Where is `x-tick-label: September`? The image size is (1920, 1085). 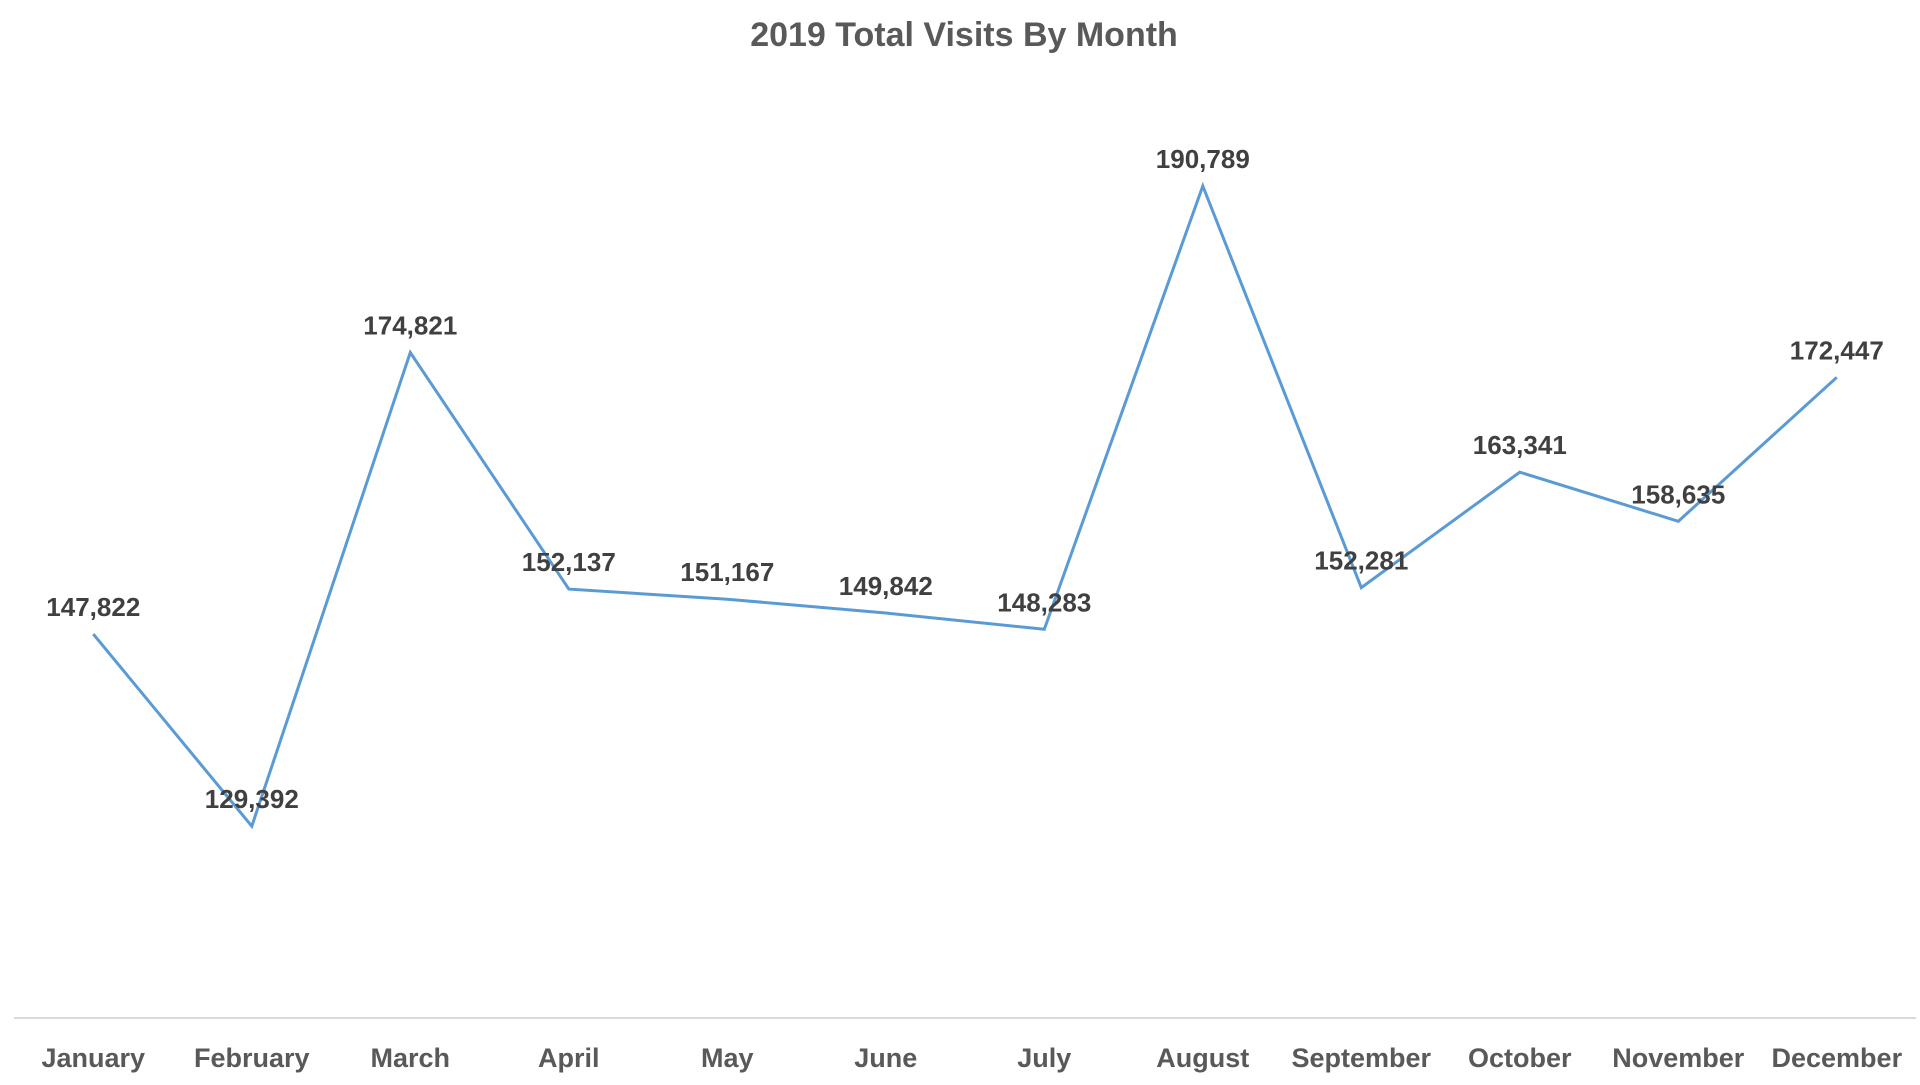 x-tick-label: September is located at coordinates (1362, 1058).